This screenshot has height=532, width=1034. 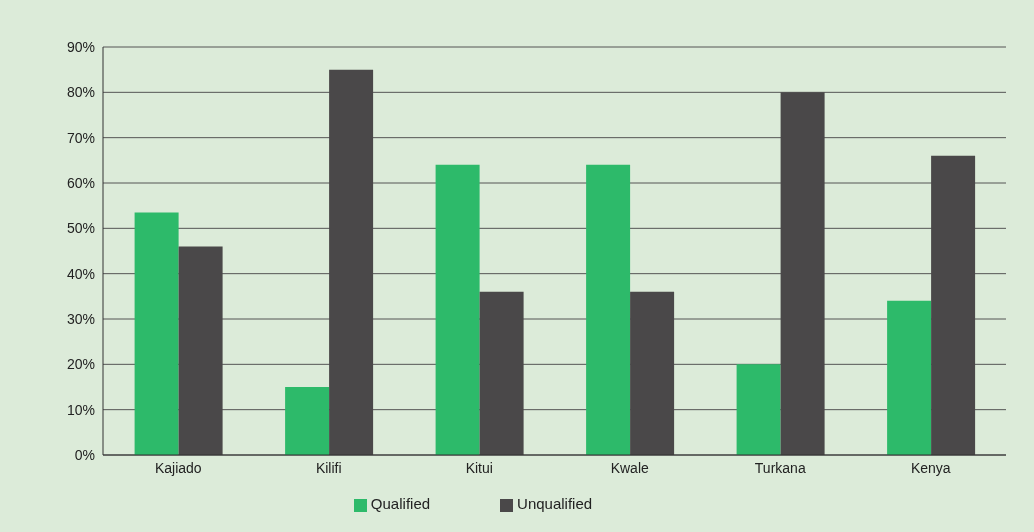 What do you see at coordinates (400, 503) in the screenshot?
I see `legend-label: Qualified` at bounding box center [400, 503].